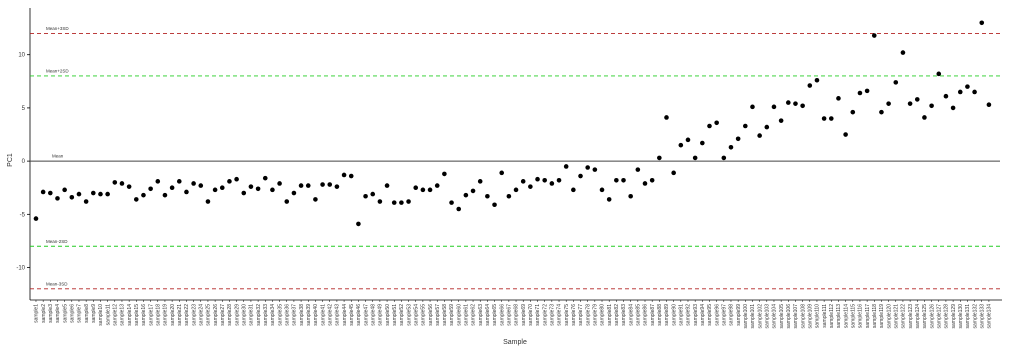 This screenshot has width=1016, height=351. What do you see at coordinates (803, 316) in the screenshot?
I see `x-tick-label: sample108` at bounding box center [803, 316].